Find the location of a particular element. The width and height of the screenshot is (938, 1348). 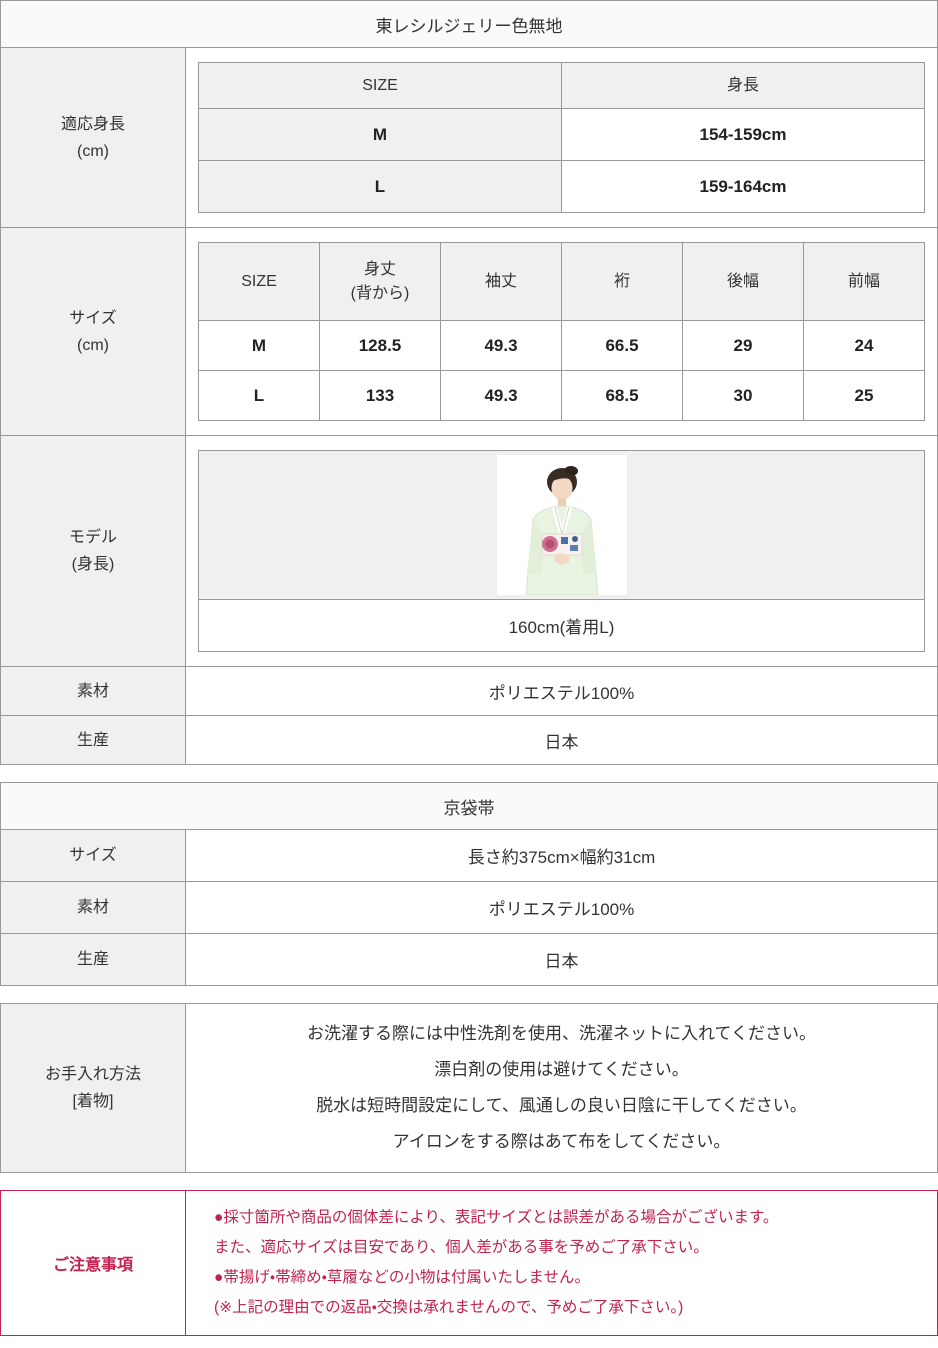

header-line: 身丈 is located at coordinates (379, 269).